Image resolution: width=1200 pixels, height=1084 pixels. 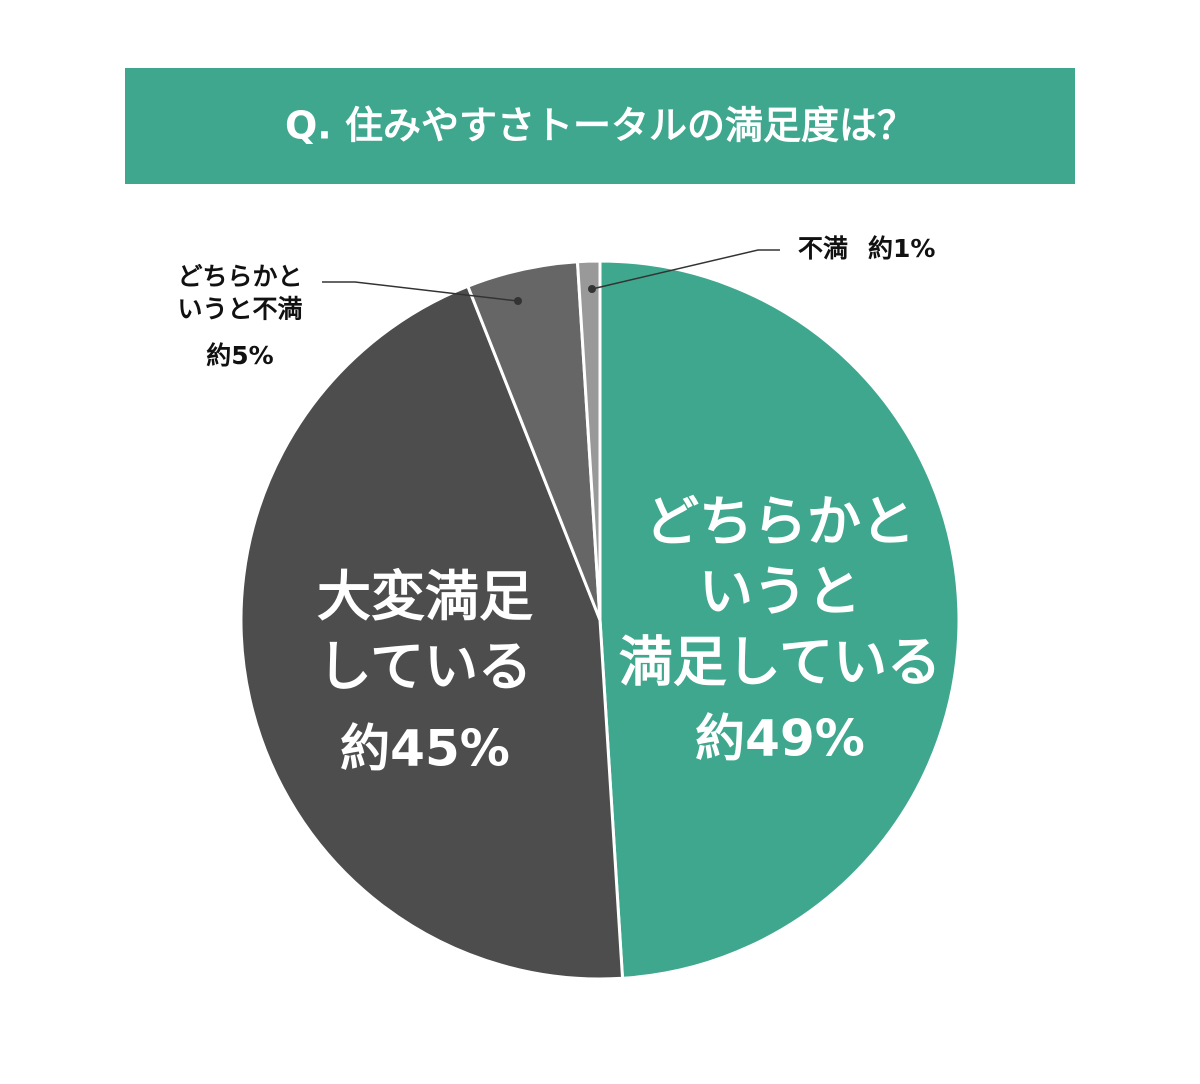 What do you see at coordinates (780, 591) in the screenshot?
I see `slice-label: どちらかというと満足している` at bounding box center [780, 591].